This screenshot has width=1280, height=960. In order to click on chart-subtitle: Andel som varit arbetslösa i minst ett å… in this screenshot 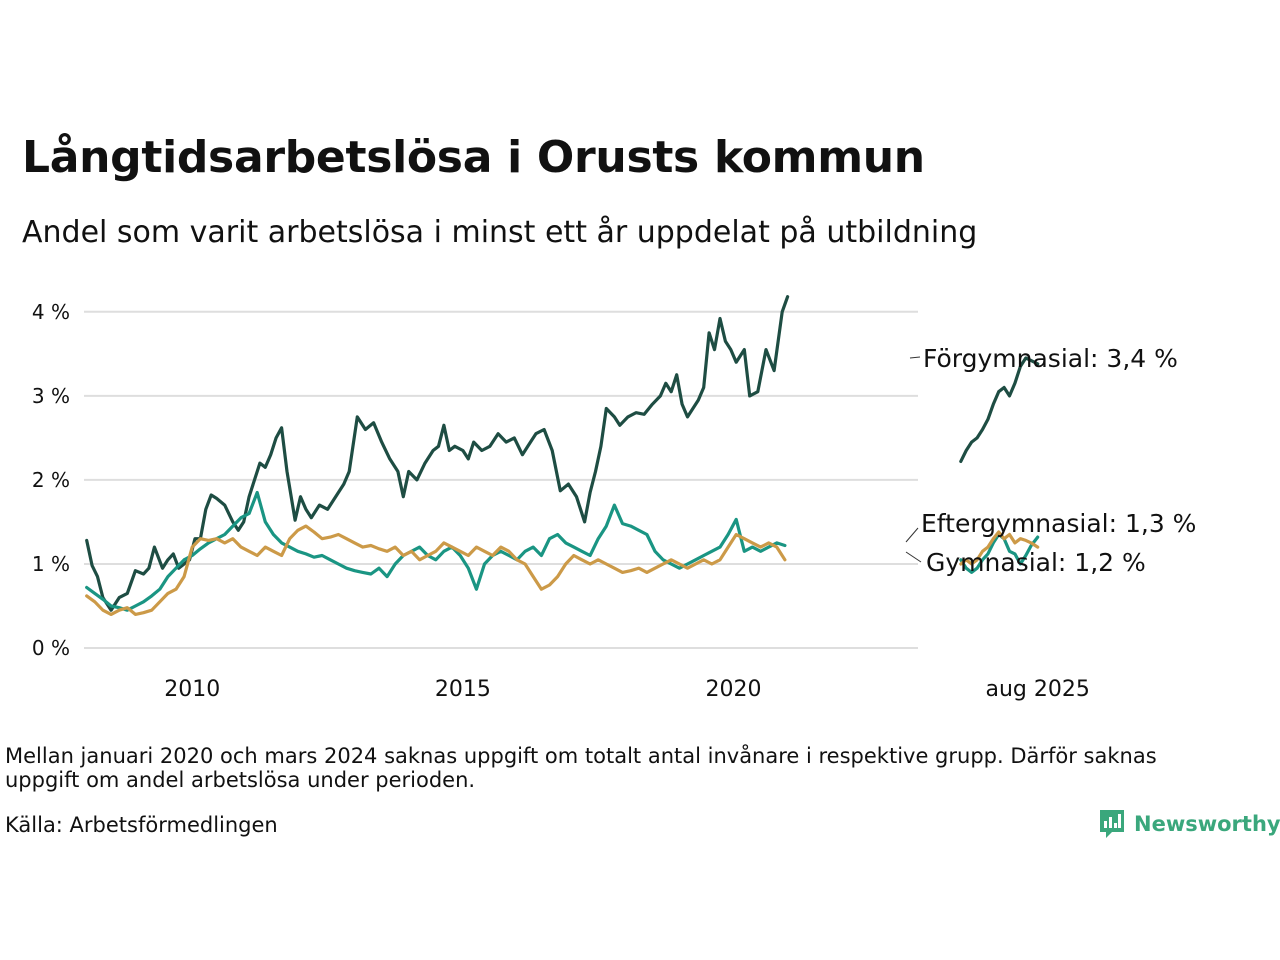, I will do `click(500, 232)`.